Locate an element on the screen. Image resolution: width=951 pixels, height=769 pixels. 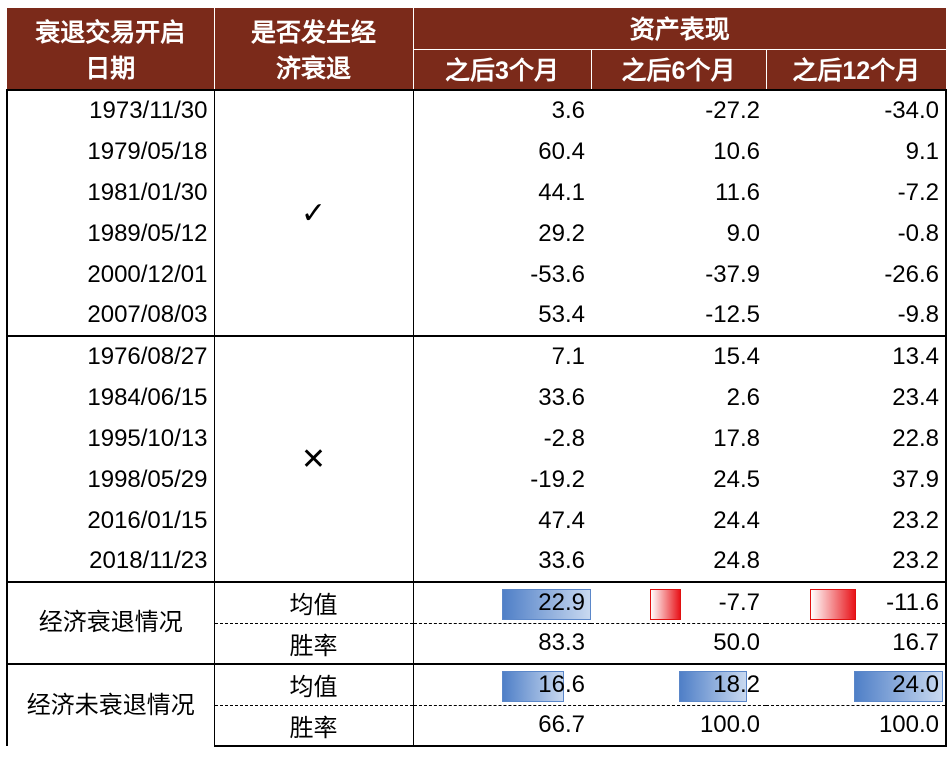
value-cell: -19.2 is located at coordinates (557, 479).